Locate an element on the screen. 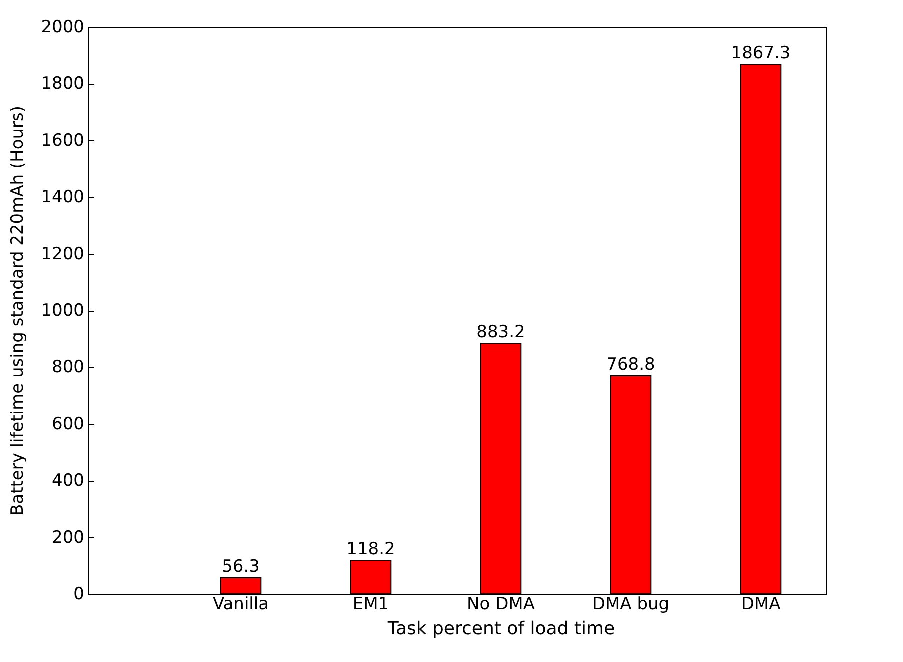  x-tick-label: Vanilla is located at coordinates (241, 604).